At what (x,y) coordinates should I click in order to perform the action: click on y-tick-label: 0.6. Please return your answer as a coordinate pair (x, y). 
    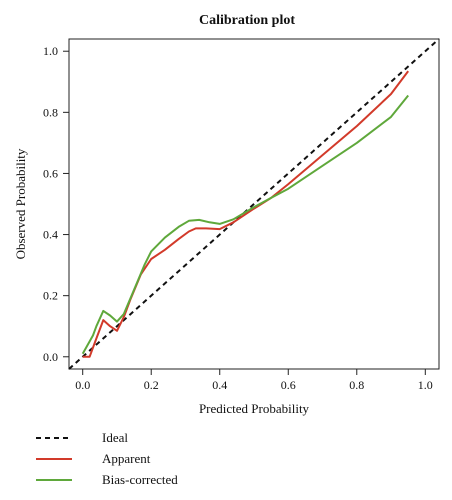
    Looking at the image, I should click on (50, 173).